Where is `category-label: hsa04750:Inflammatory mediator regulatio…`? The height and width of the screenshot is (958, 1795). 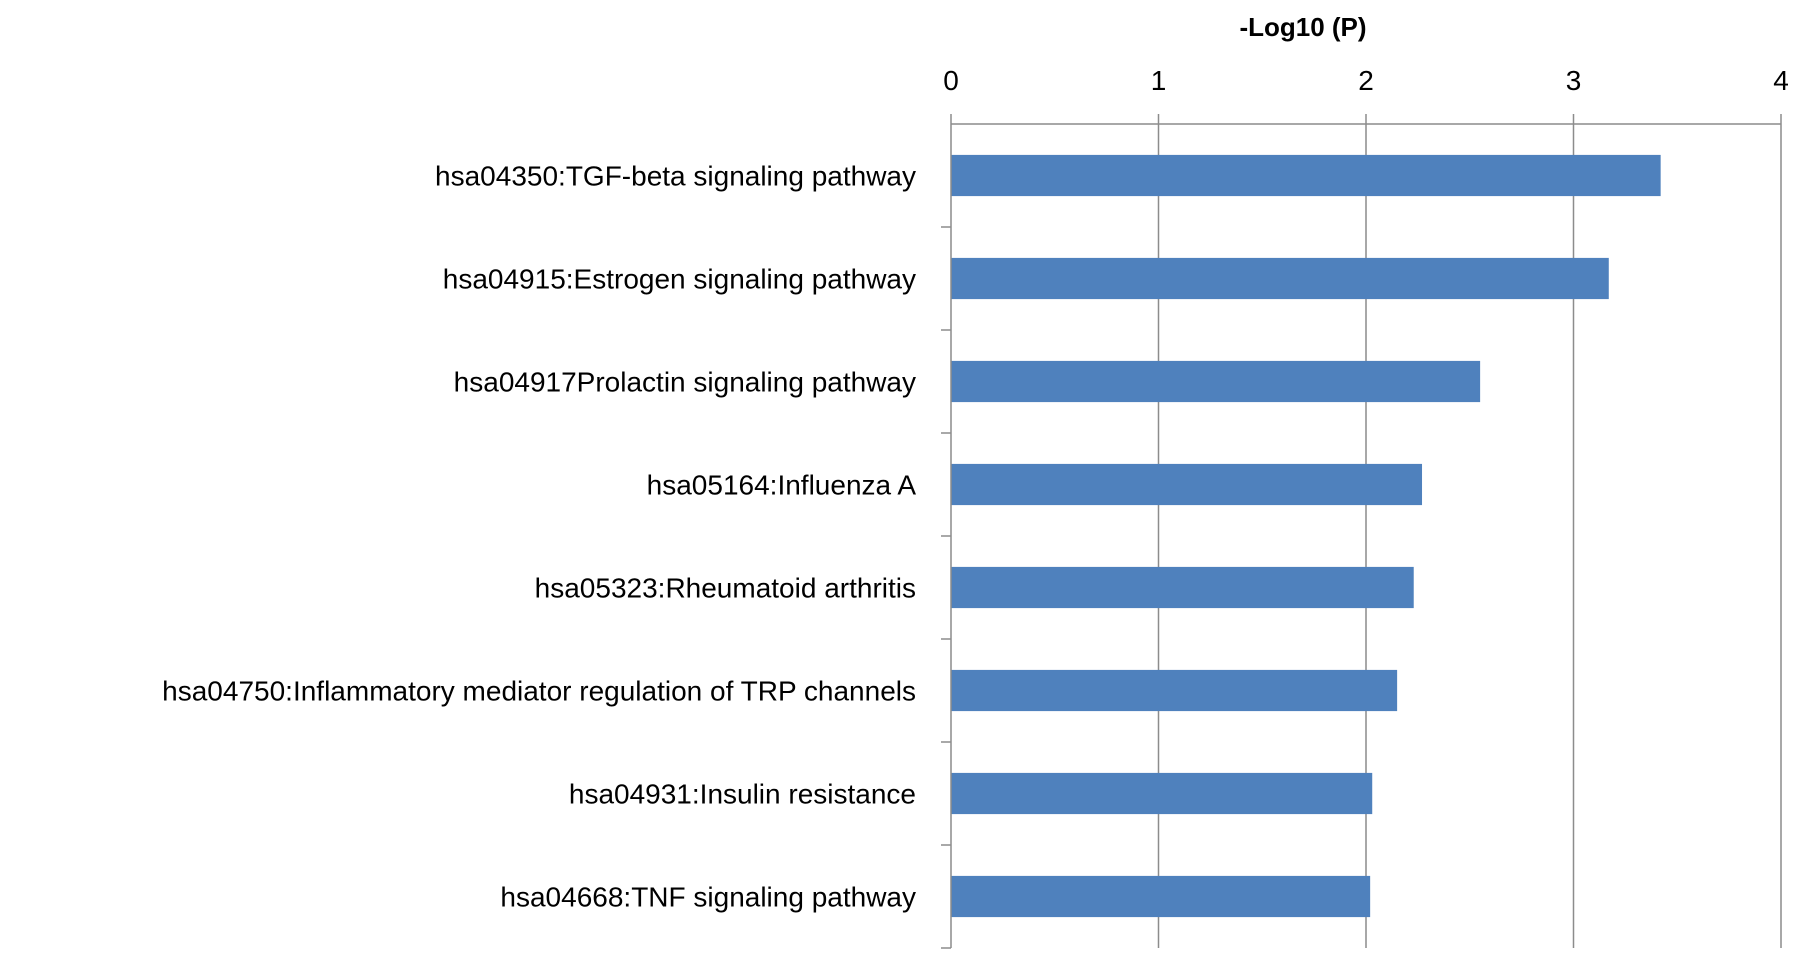 category-label: hsa04750:Inflammatory mediator regulatio… is located at coordinates (539, 691).